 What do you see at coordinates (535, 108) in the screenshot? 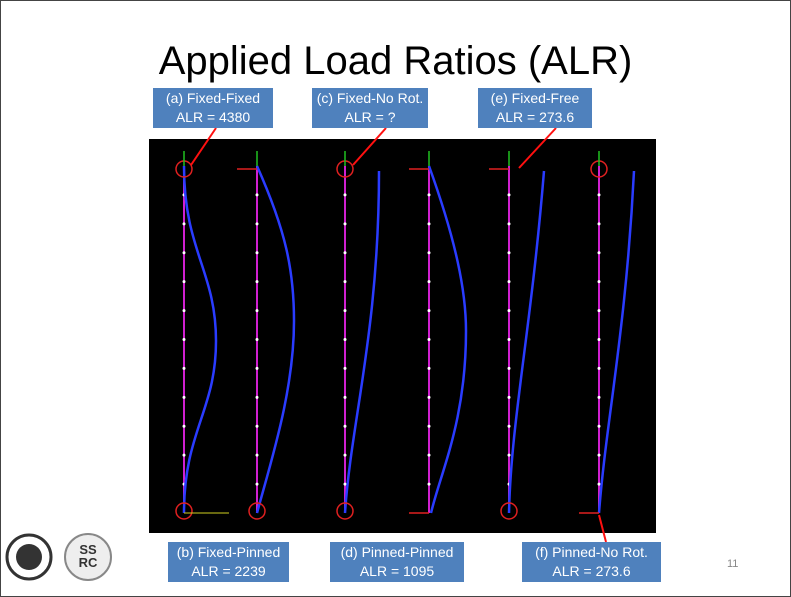
I see `label-box: (e) Fixed-Free ALR = 273.6` at bounding box center [535, 108].